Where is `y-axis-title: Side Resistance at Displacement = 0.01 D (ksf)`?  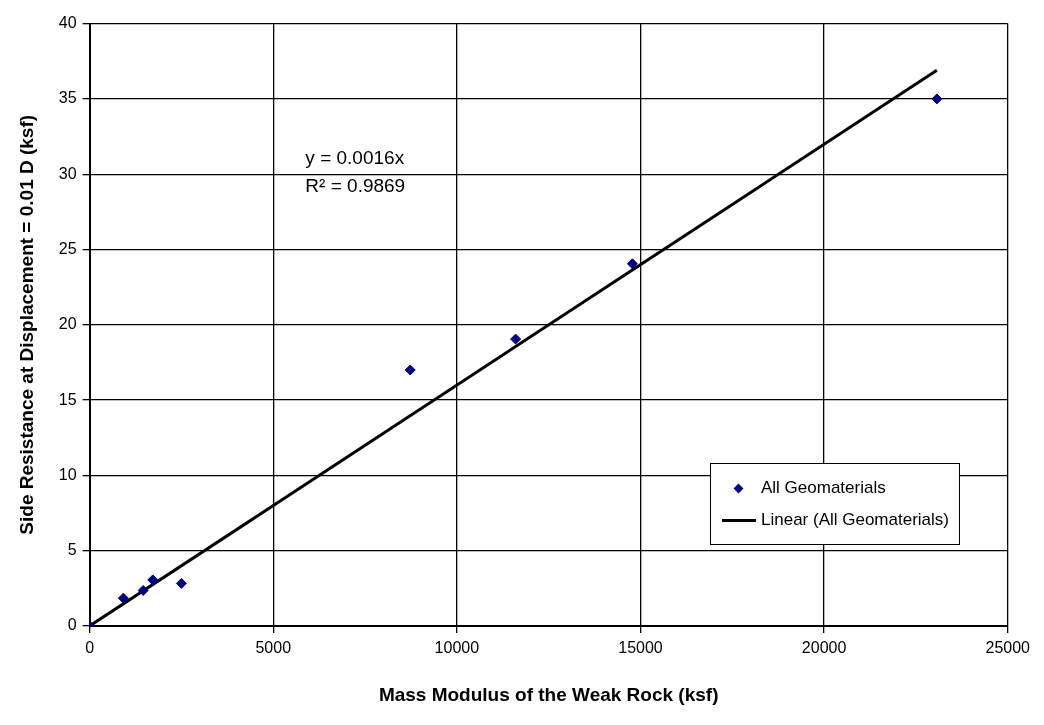
y-axis-title: Side Resistance at Displacement = 0.01 D (ksf) is located at coordinates (26, 324).